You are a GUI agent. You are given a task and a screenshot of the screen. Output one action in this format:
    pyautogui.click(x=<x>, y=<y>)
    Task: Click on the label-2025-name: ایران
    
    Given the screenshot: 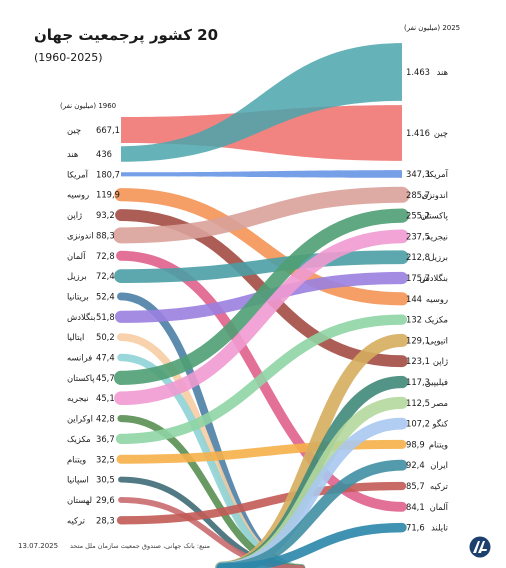 What is the action you would take?
    pyautogui.click(x=439, y=465)
    